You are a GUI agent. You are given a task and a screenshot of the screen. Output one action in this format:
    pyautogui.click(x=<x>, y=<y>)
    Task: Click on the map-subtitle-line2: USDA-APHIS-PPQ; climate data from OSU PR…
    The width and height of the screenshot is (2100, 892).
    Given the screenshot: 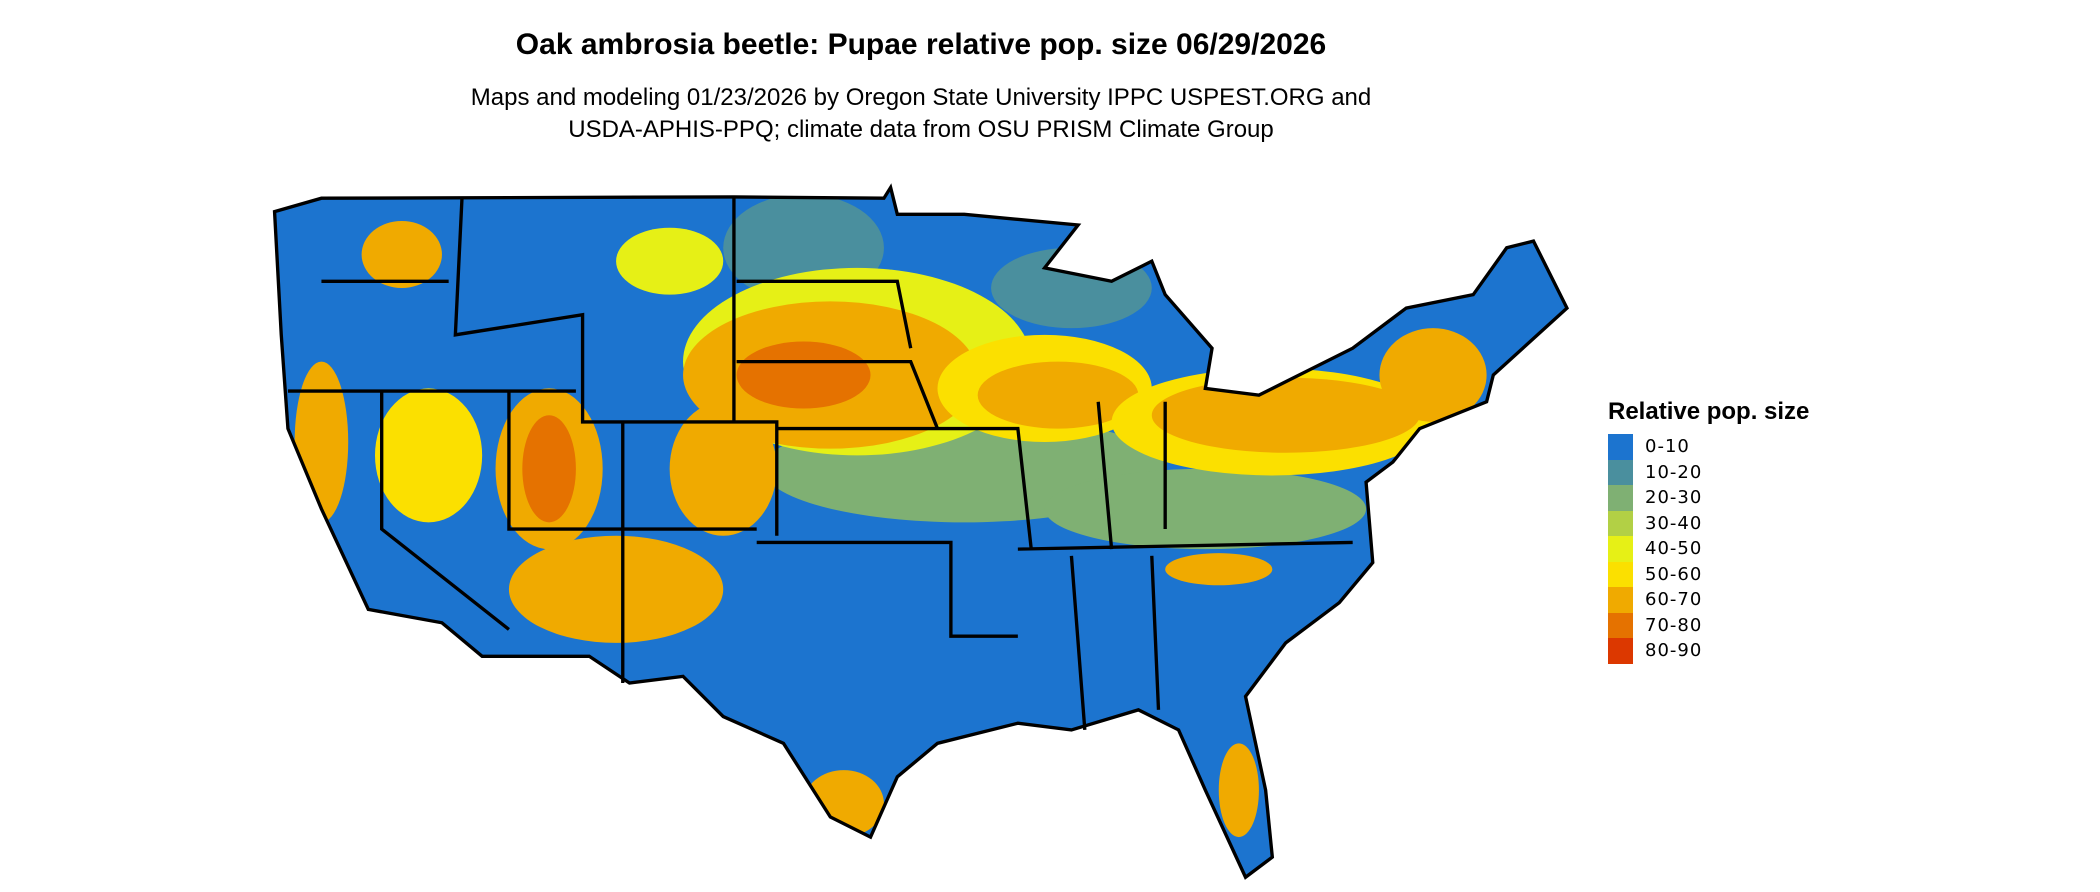 What is the action you would take?
    pyautogui.click(x=921, y=129)
    